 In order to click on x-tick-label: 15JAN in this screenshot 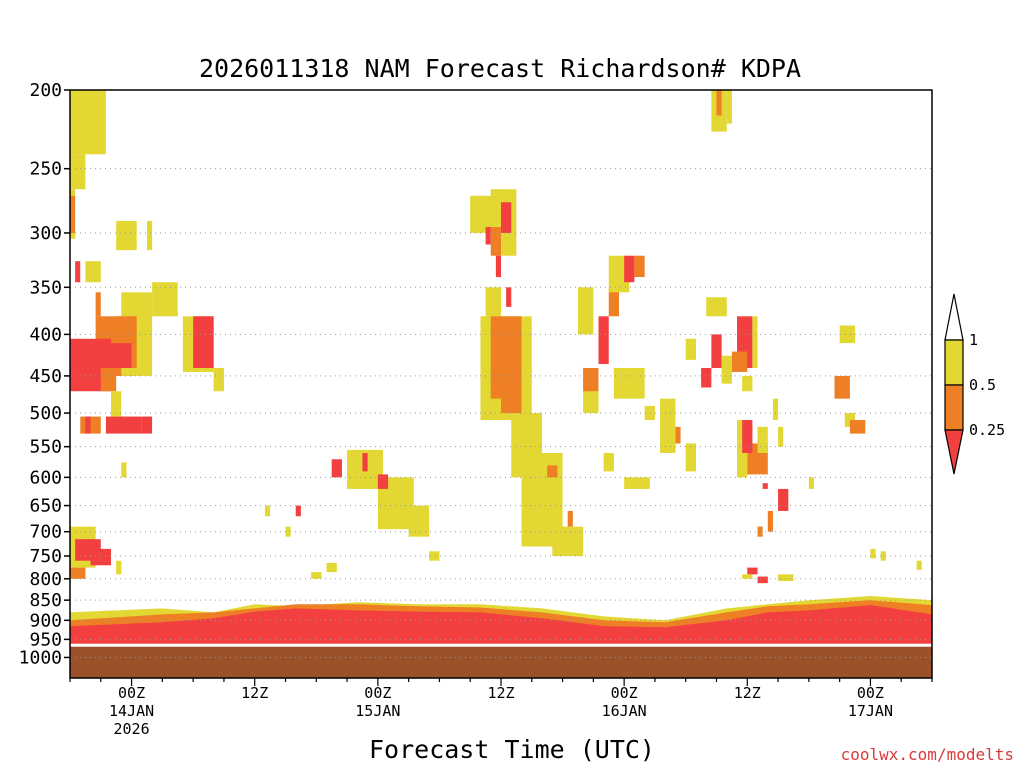, I will do `click(377, 711)`.